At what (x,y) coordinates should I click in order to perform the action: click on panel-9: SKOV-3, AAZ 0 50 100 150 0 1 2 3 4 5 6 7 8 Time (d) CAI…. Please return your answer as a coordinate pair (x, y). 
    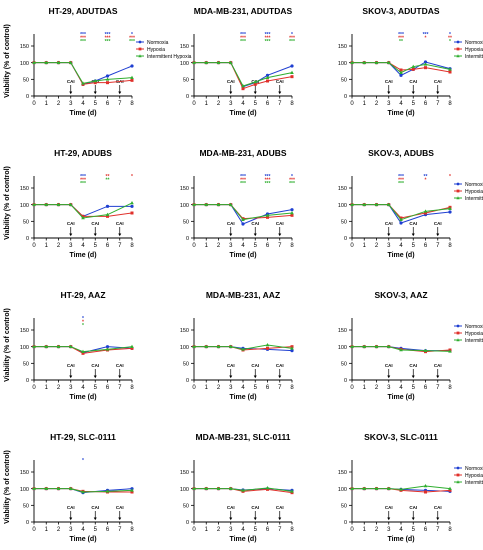
    Looking at the image, I should click on (410, 345).